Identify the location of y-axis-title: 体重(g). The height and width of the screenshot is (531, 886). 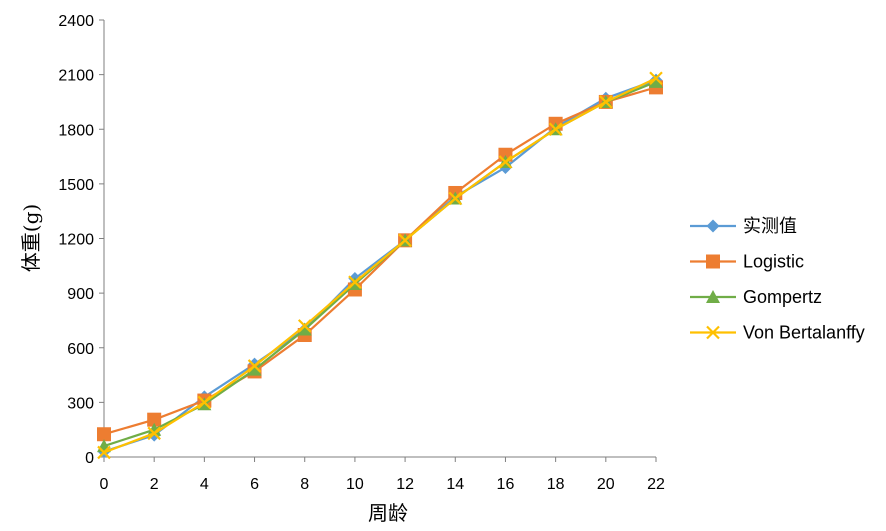
(31, 238).